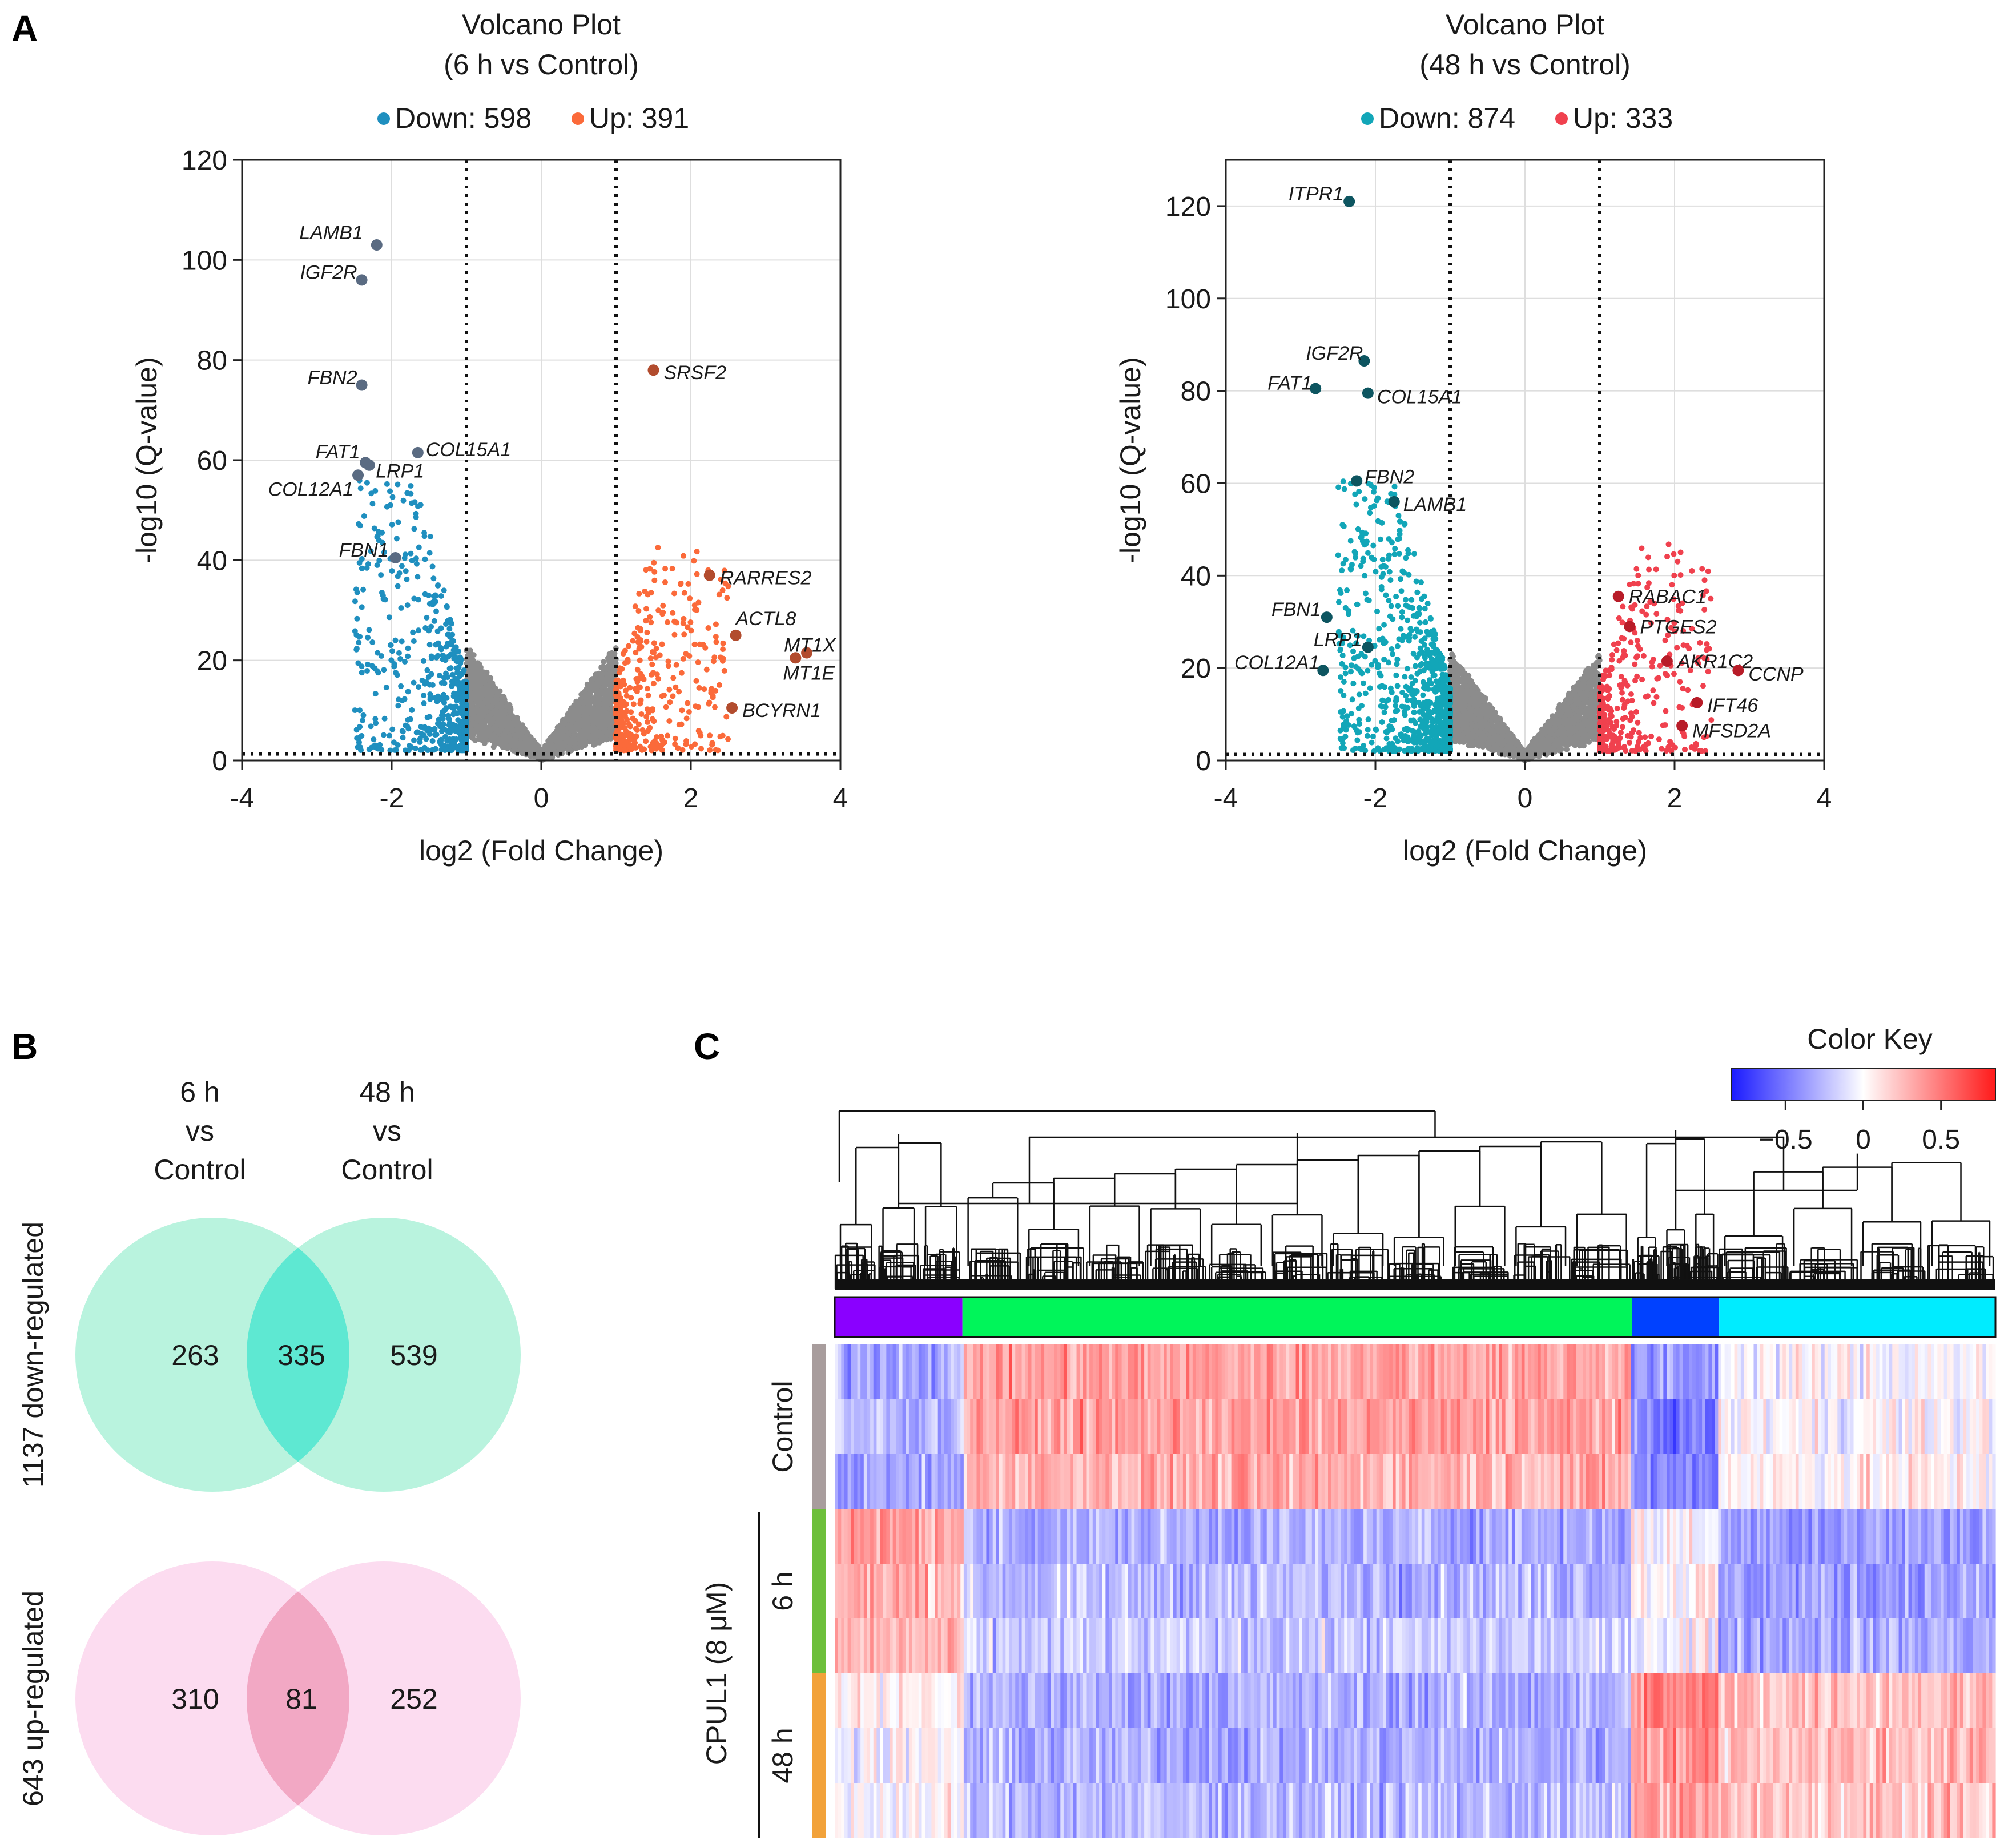  I want to click on legend-label-0: Down: 598, so click(463, 118).